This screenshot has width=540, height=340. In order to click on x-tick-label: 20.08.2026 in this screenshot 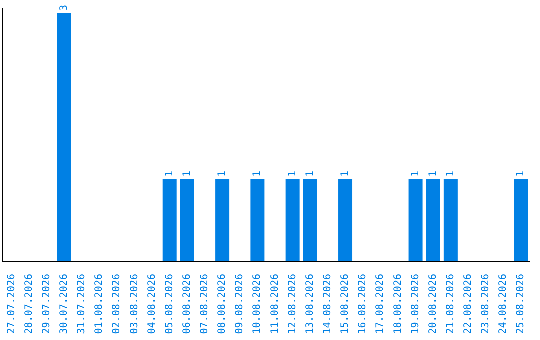, I will do `click(433, 304)`.